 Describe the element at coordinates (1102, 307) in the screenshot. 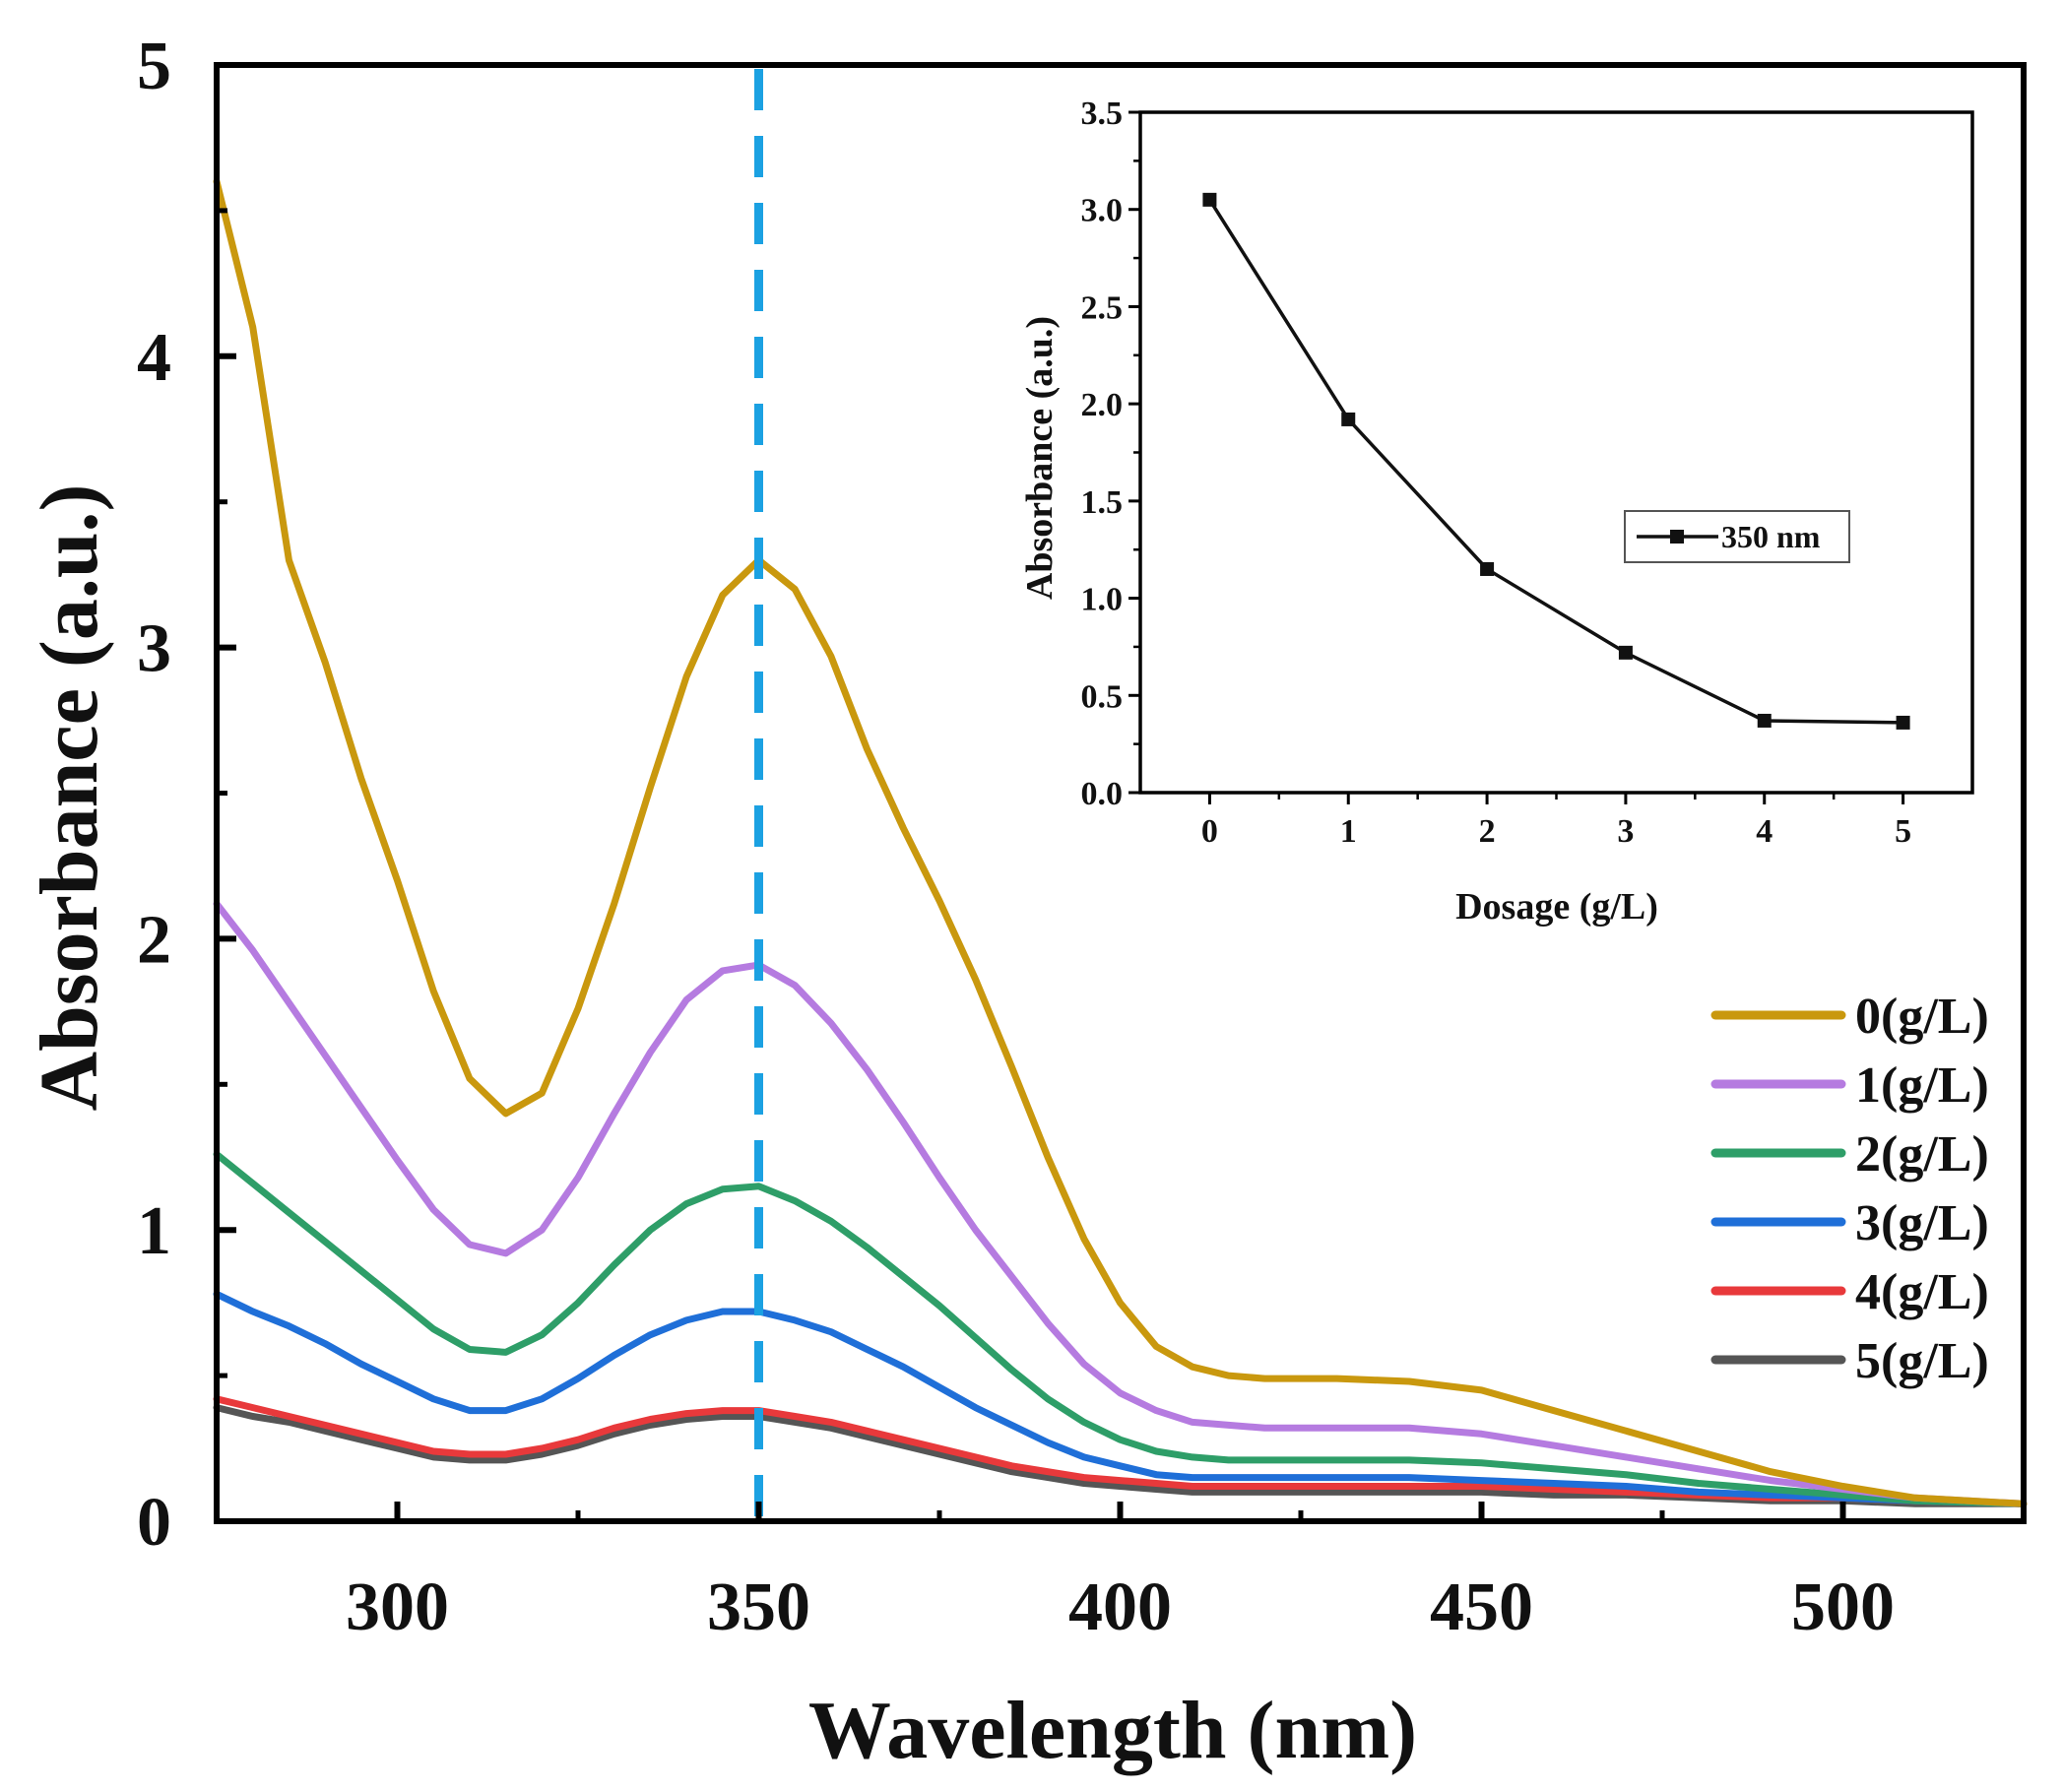

I see `inset-y-tick-label: 2.5` at that location.